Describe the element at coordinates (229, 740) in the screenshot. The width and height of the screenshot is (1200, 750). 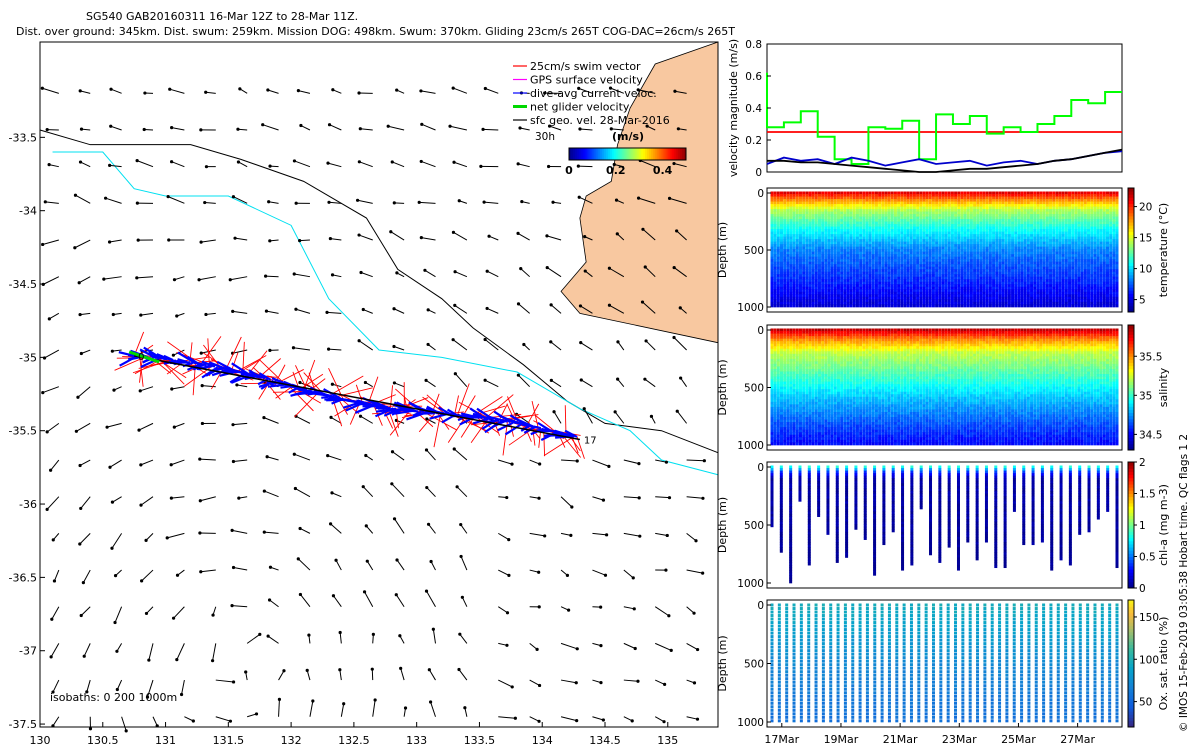
I see `map-xtick-label: 131.5` at that location.